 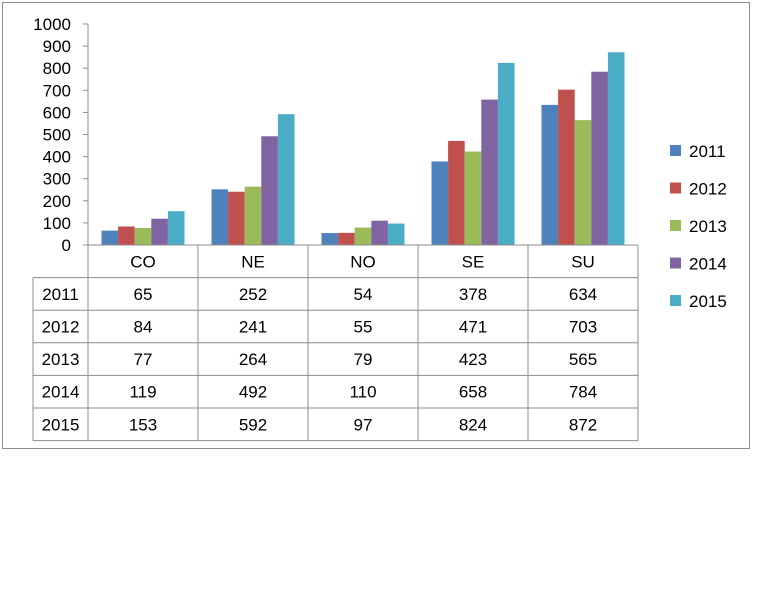 I want to click on table-series-label: 2013, so click(x=61, y=359).